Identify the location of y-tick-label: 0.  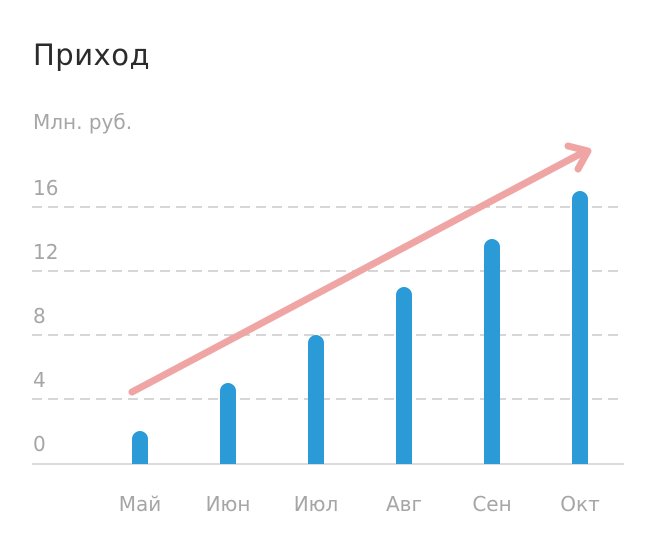
(39, 444).